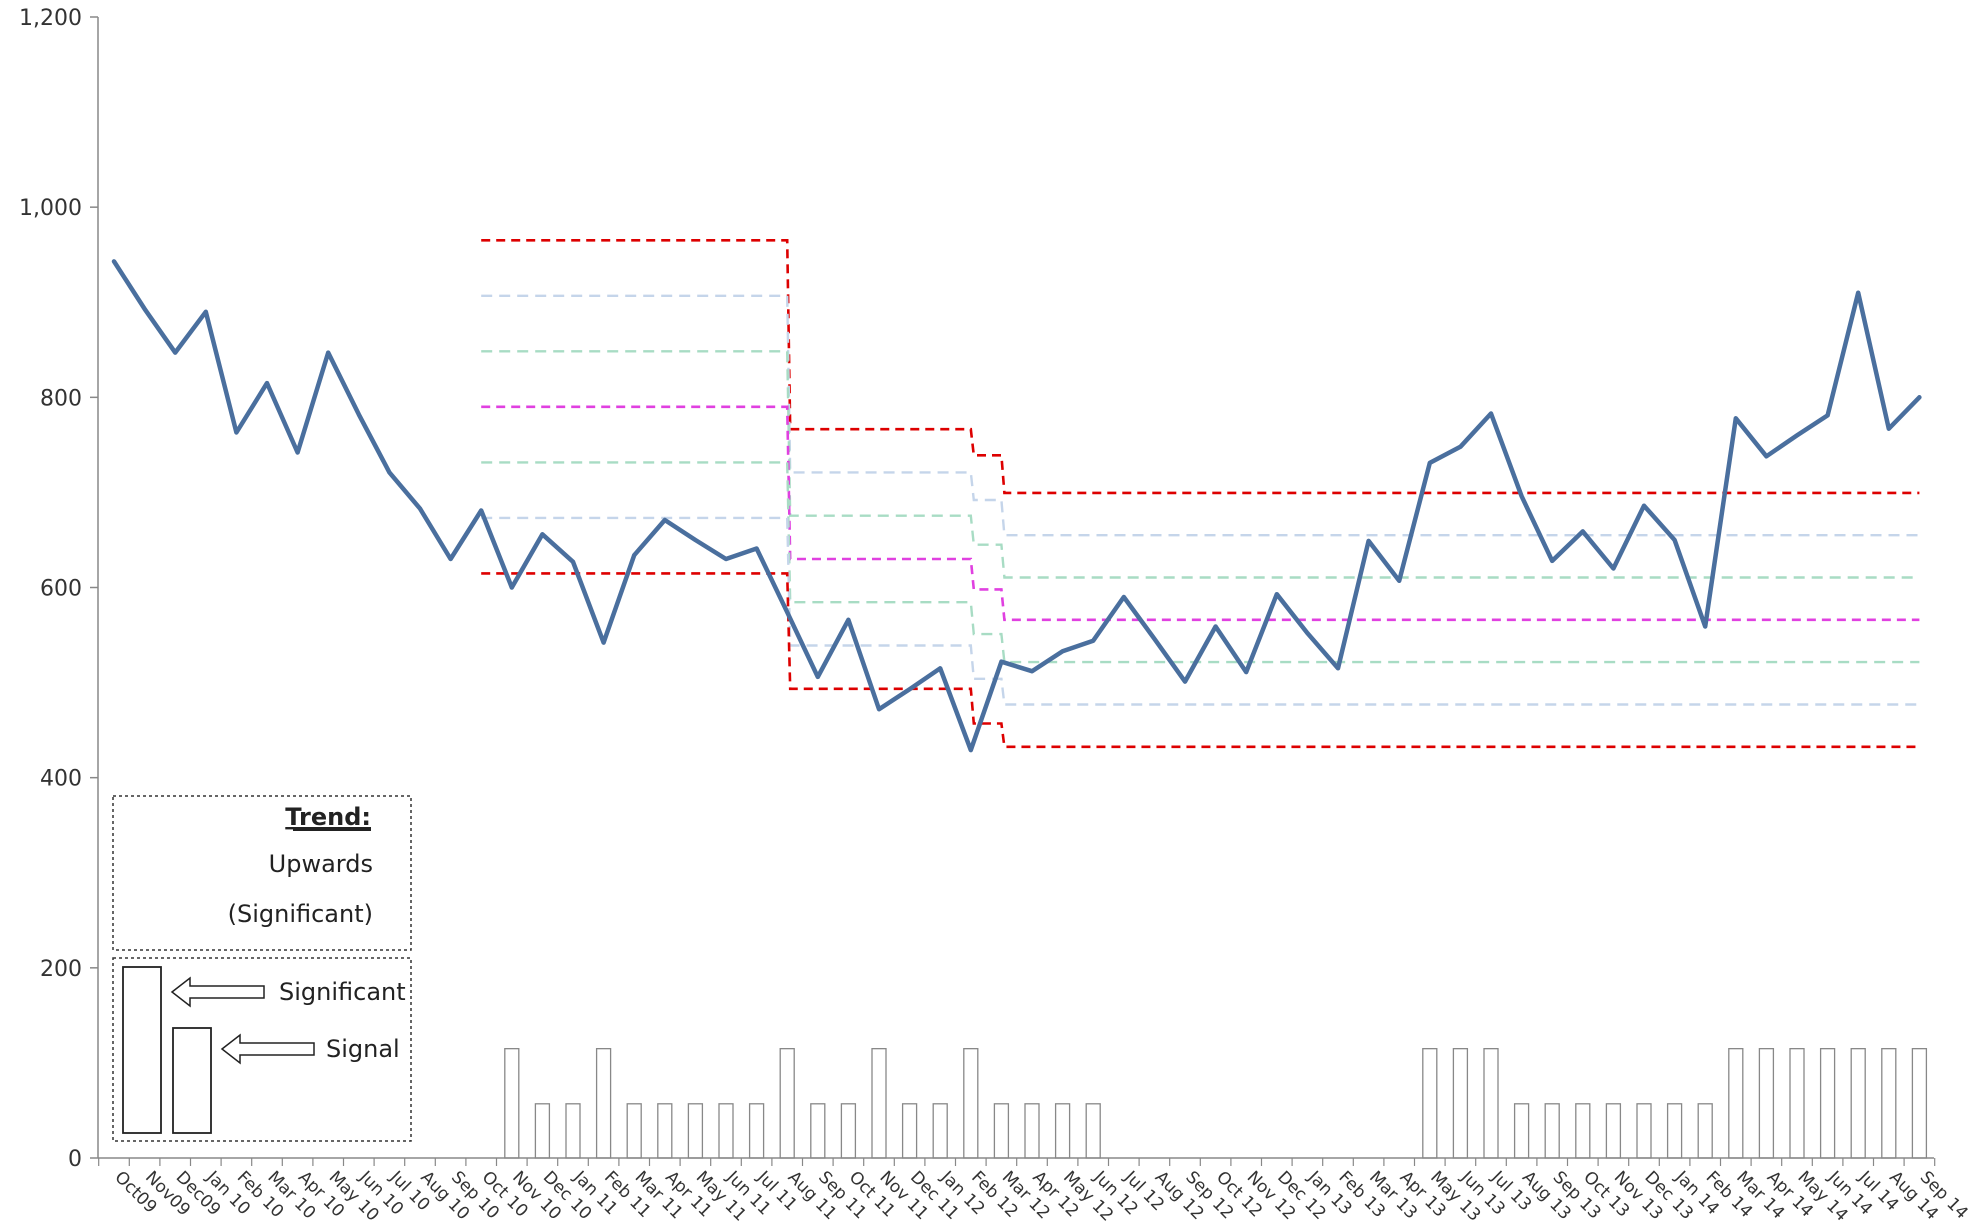  I want to click on trend-legend-line-1: Upwards, so click(321, 864).